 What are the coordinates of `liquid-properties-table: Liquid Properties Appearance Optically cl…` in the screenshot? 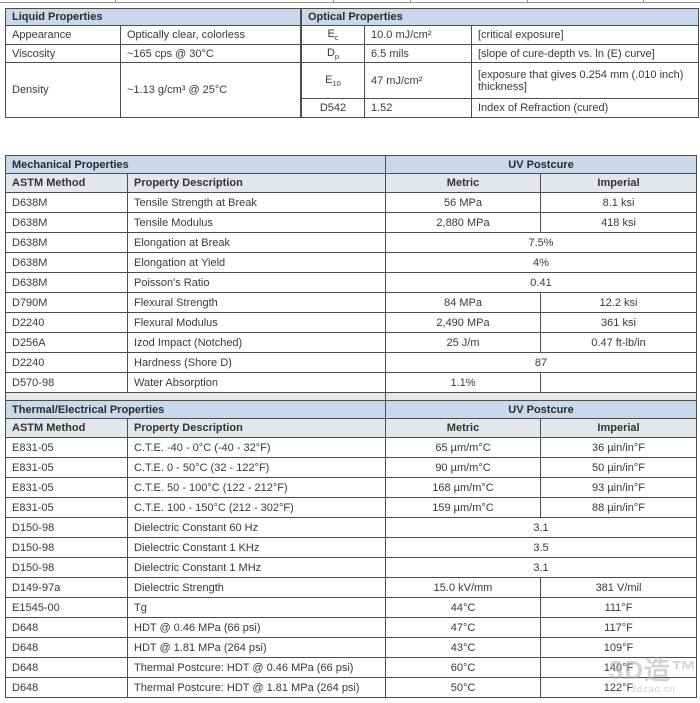 It's located at (153, 63).